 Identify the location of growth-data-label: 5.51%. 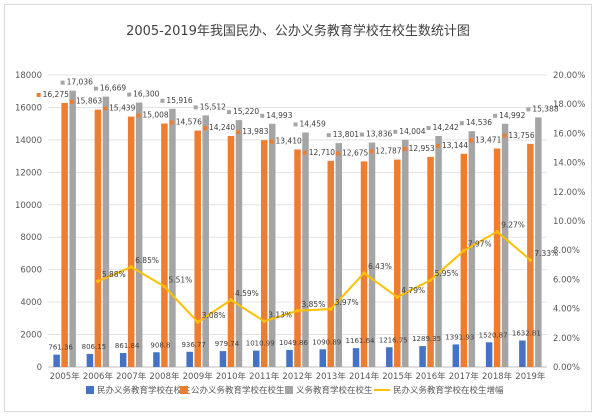
(180, 280).